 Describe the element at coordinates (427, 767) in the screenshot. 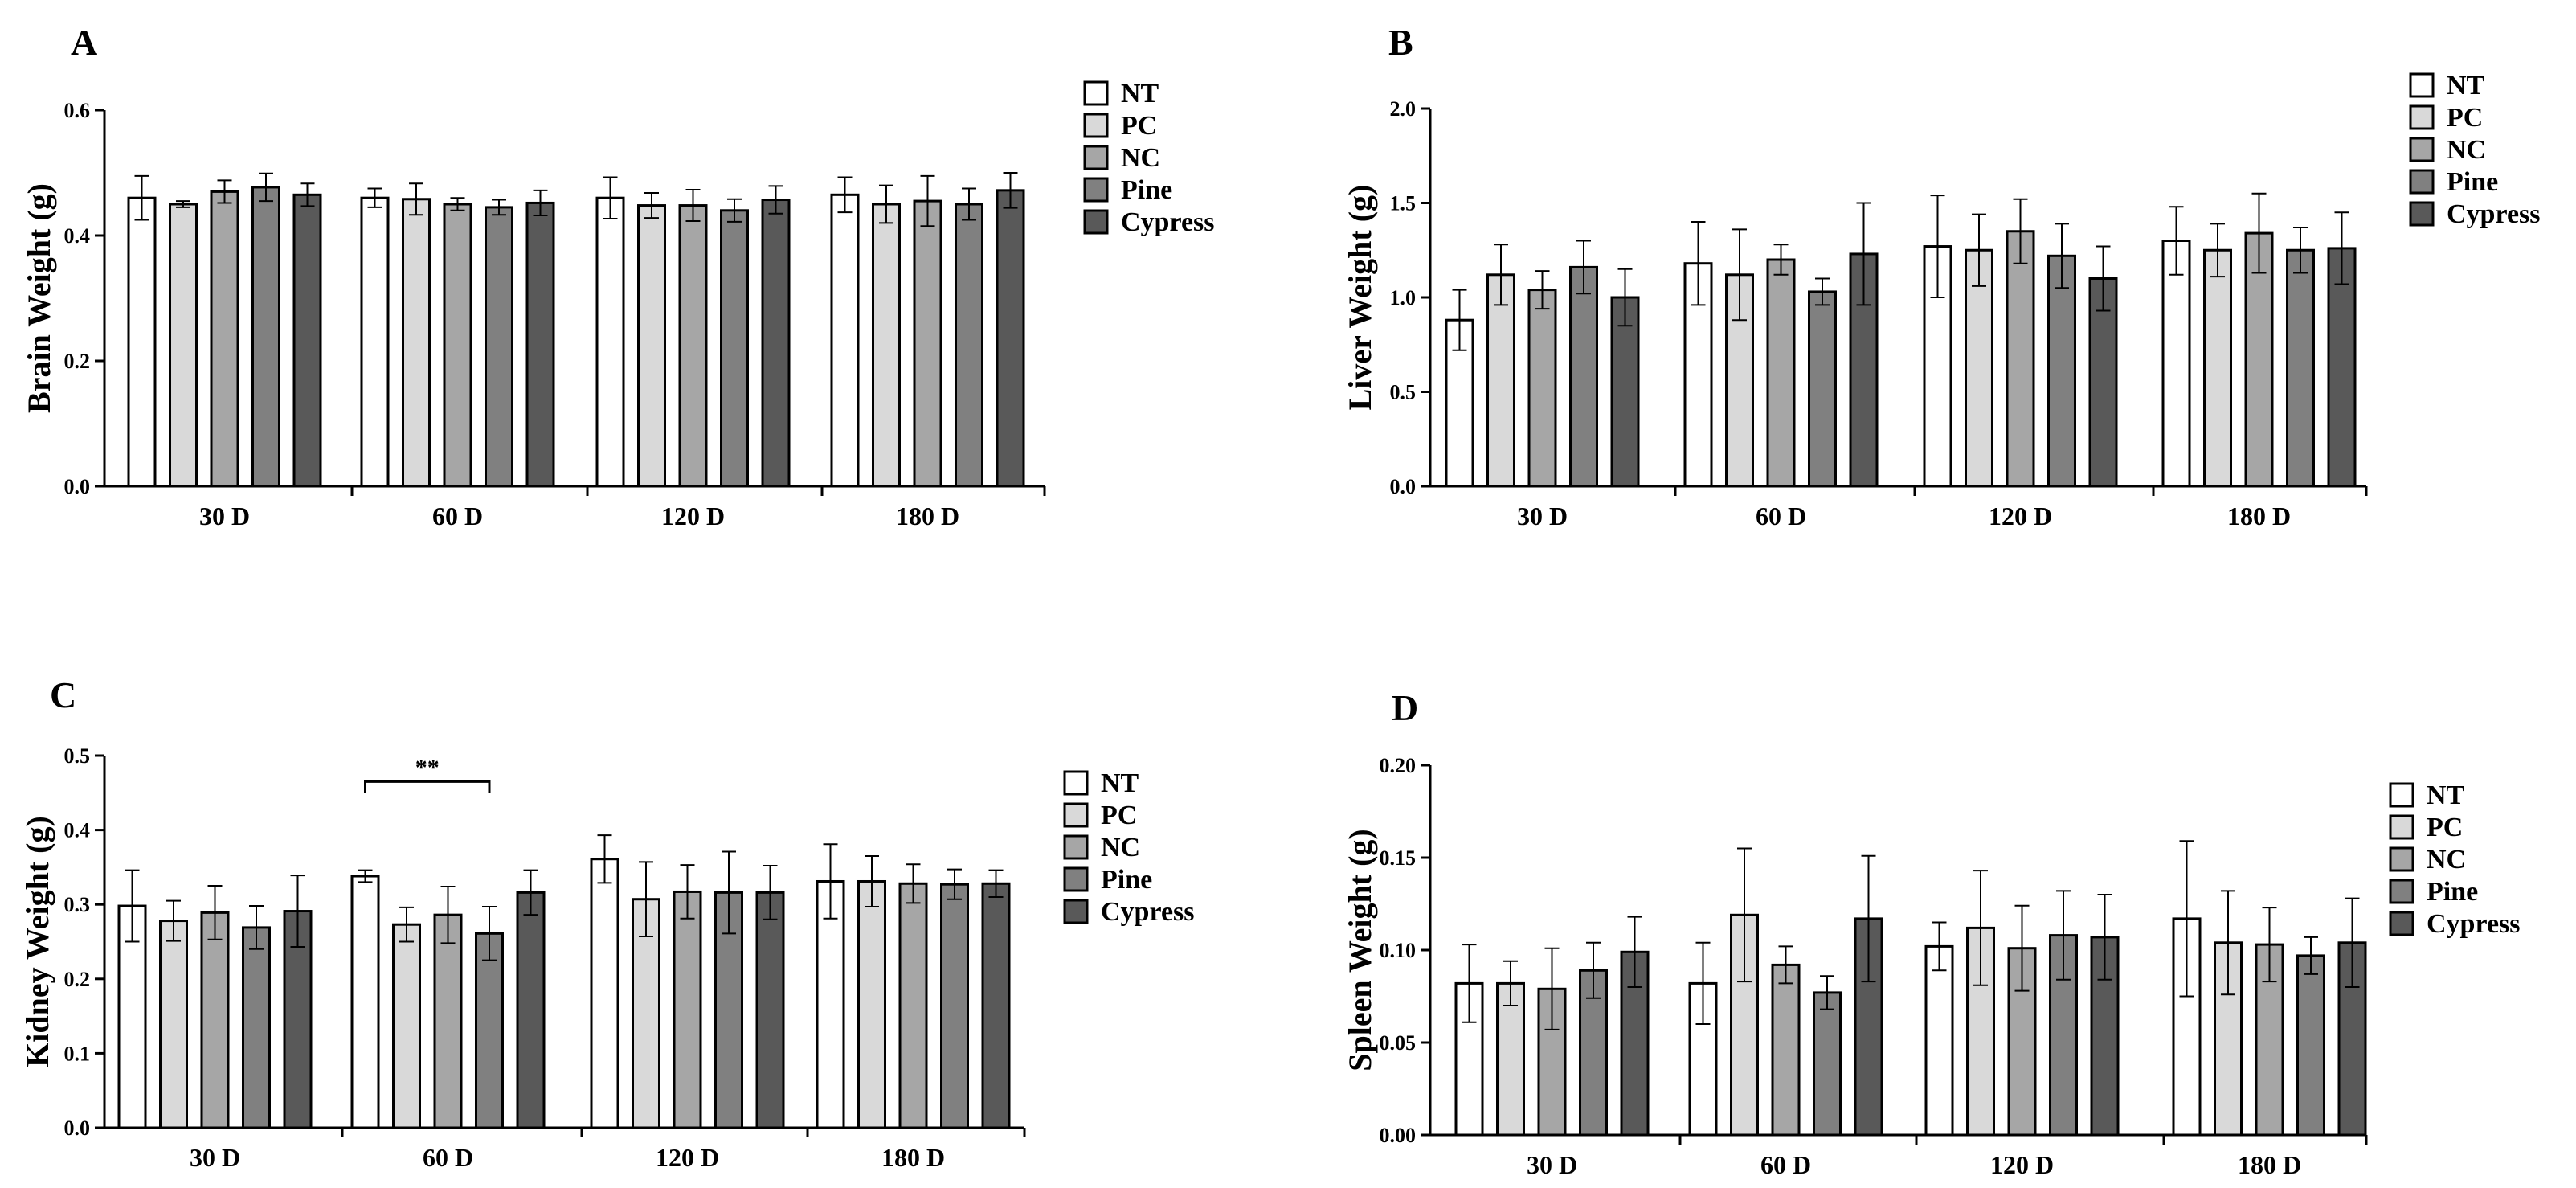

I see `significance-marker: **` at that location.